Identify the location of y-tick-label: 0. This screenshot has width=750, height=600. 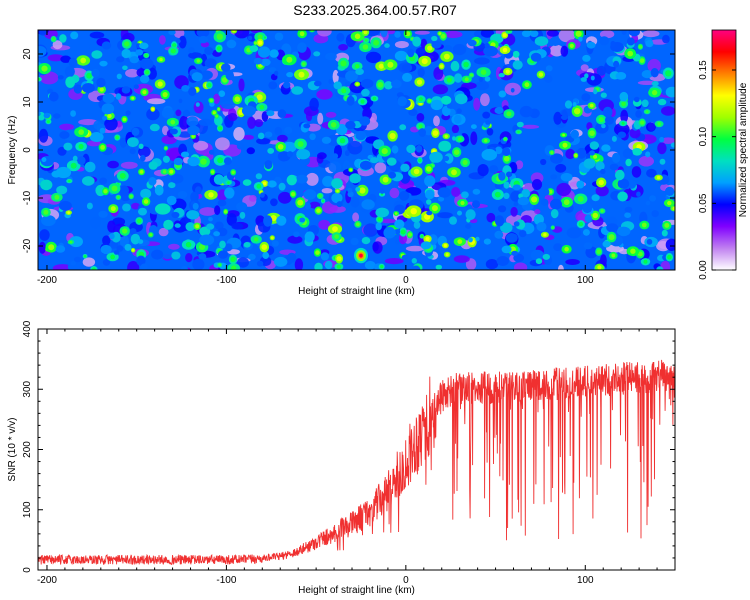
(27, 570).